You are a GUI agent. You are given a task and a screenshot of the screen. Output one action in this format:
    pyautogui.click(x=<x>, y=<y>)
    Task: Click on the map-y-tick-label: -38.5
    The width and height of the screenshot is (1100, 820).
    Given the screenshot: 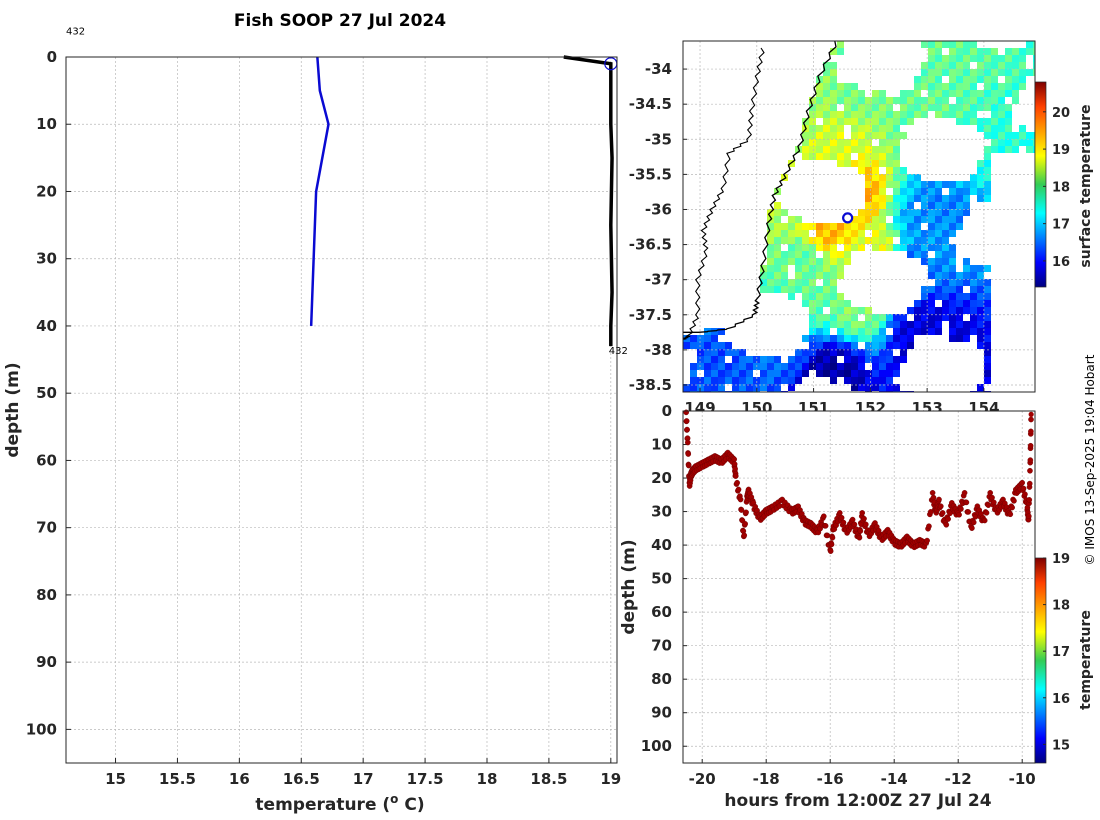 What is the action you would take?
    pyautogui.click(x=650, y=385)
    